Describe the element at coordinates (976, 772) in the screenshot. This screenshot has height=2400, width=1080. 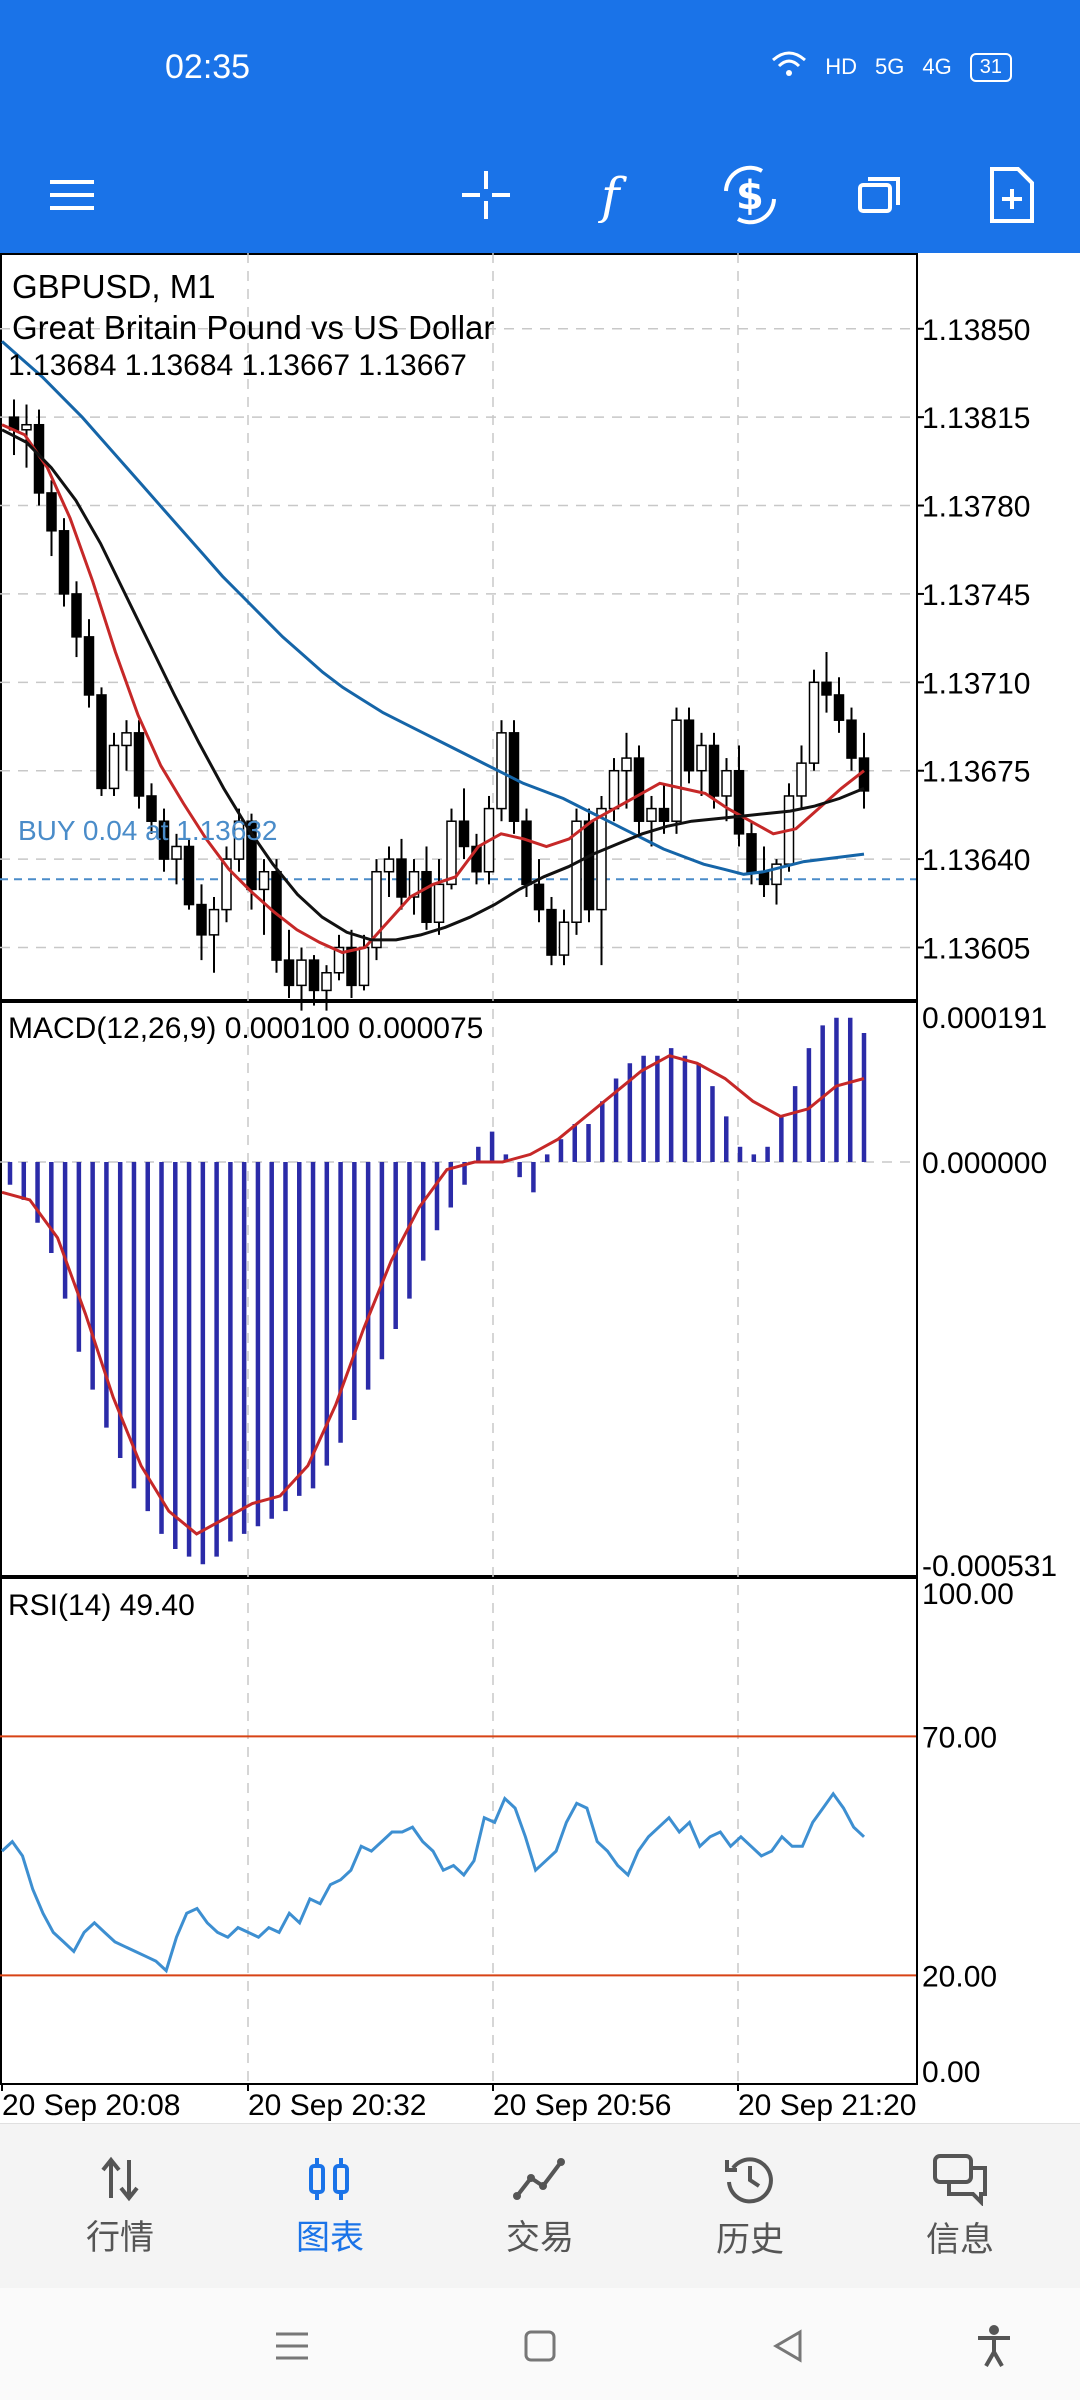
I see `price-tick-label: 1.13675` at that location.